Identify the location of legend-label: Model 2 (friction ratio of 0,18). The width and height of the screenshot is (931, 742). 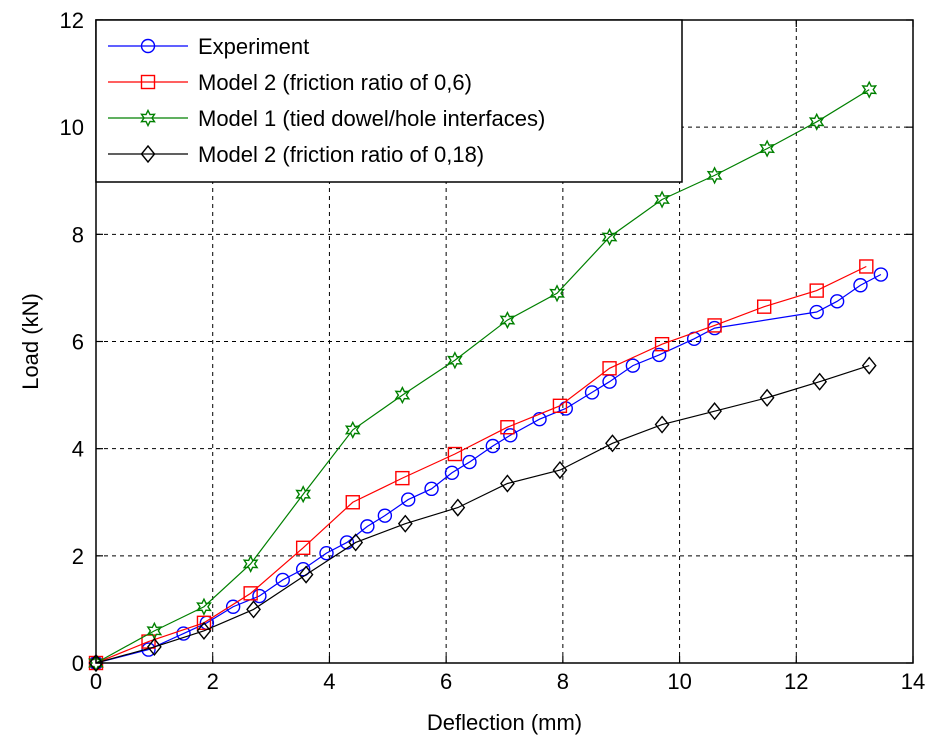
(341, 154).